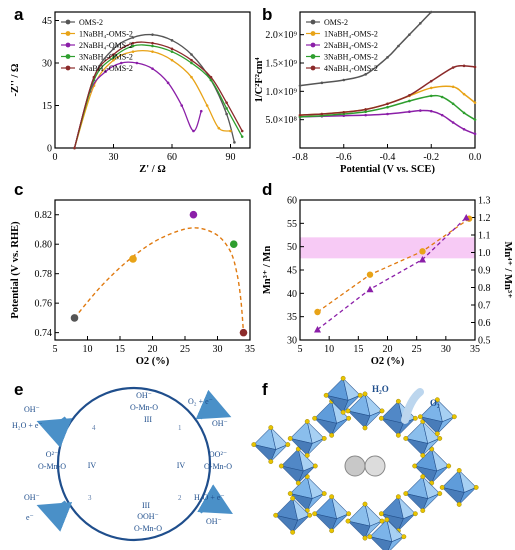 The width and height of the screenshot is (515, 550). Describe the element at coordinates (292, 201) in the screenshot. I see `d-ytick-label: 60` at that location.